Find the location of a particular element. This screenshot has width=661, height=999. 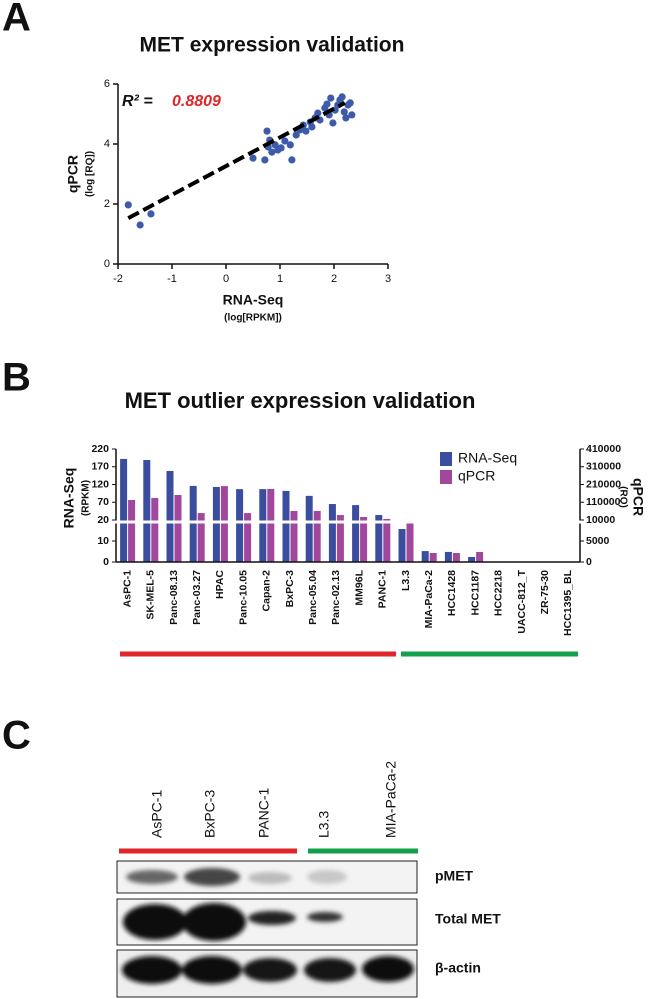

panel-label: C is located at coordinates (16, 736).